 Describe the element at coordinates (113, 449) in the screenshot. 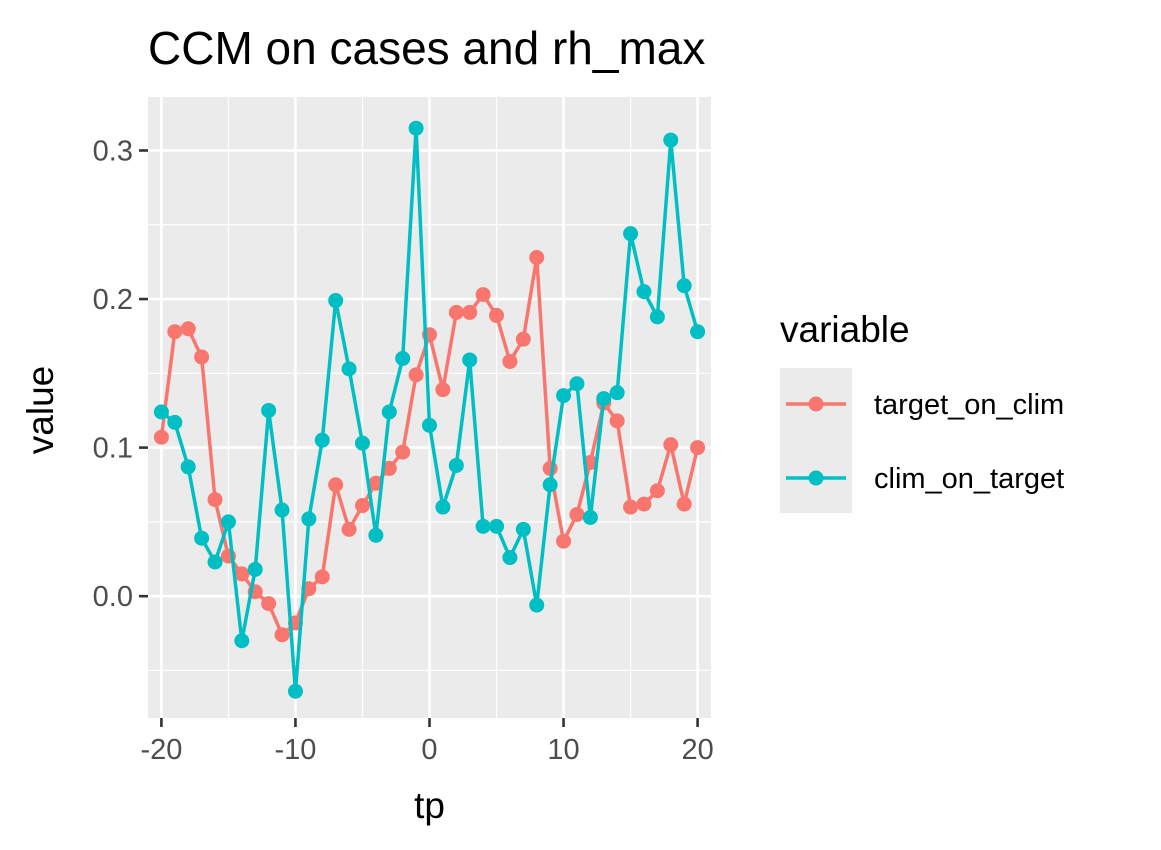

I see `y-tick-label: 0.1` at that location.